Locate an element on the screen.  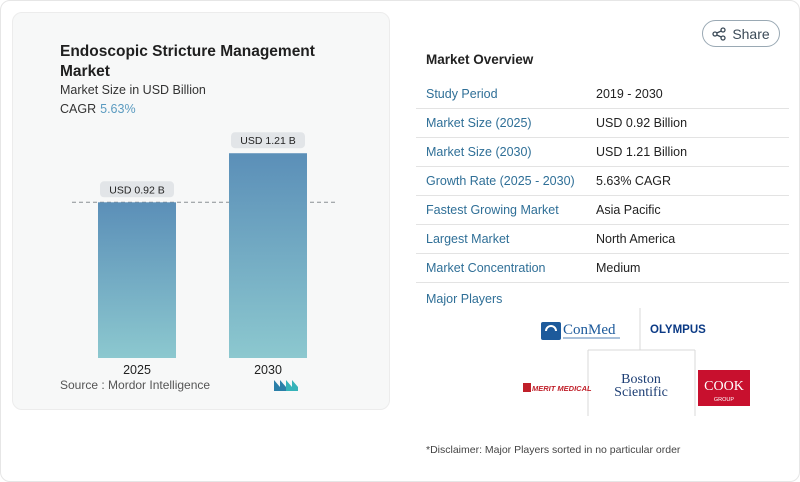
overview-row-label: Market Size (2025) is located at coordinates (479, 123).